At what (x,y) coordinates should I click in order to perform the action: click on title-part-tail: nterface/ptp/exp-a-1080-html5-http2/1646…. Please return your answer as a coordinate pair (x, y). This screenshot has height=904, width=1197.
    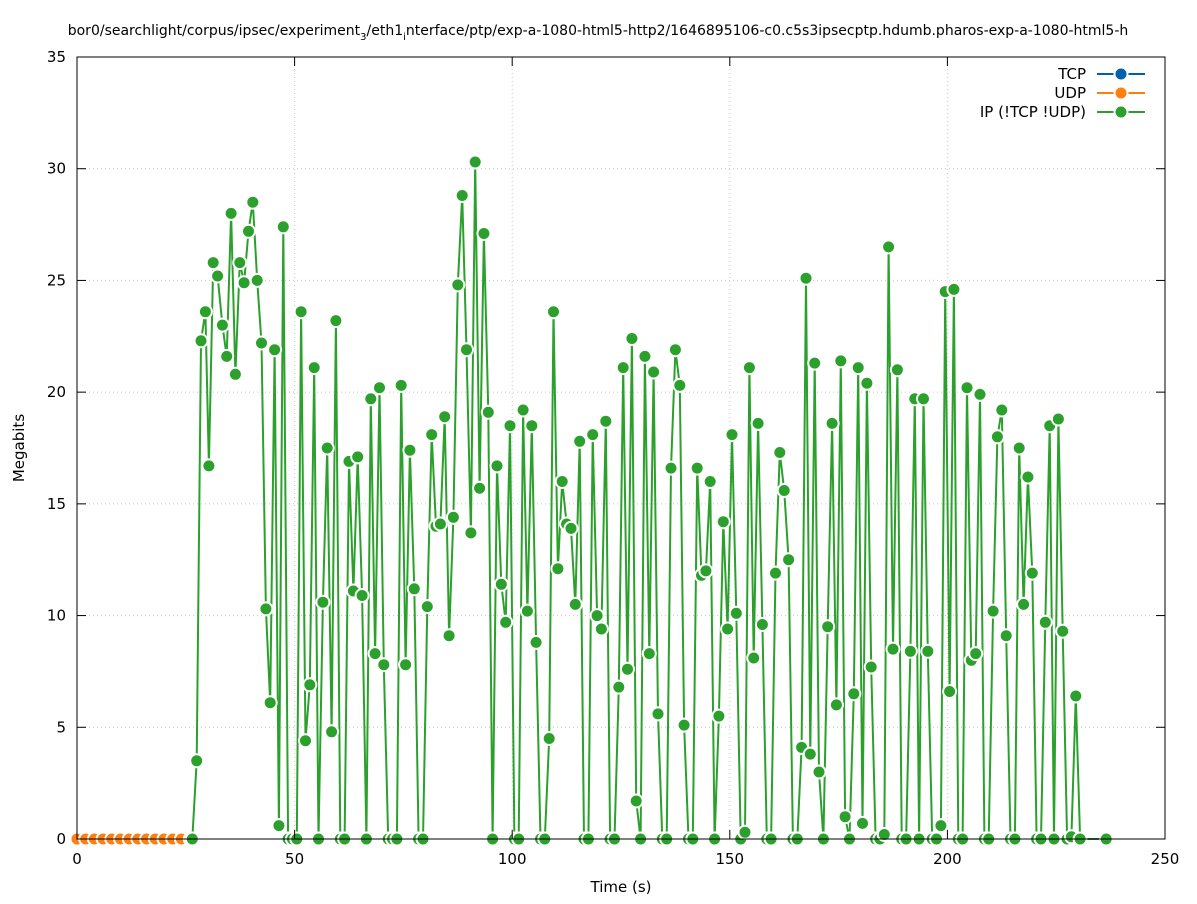
    Looking at the image, I should click on (767, 31).